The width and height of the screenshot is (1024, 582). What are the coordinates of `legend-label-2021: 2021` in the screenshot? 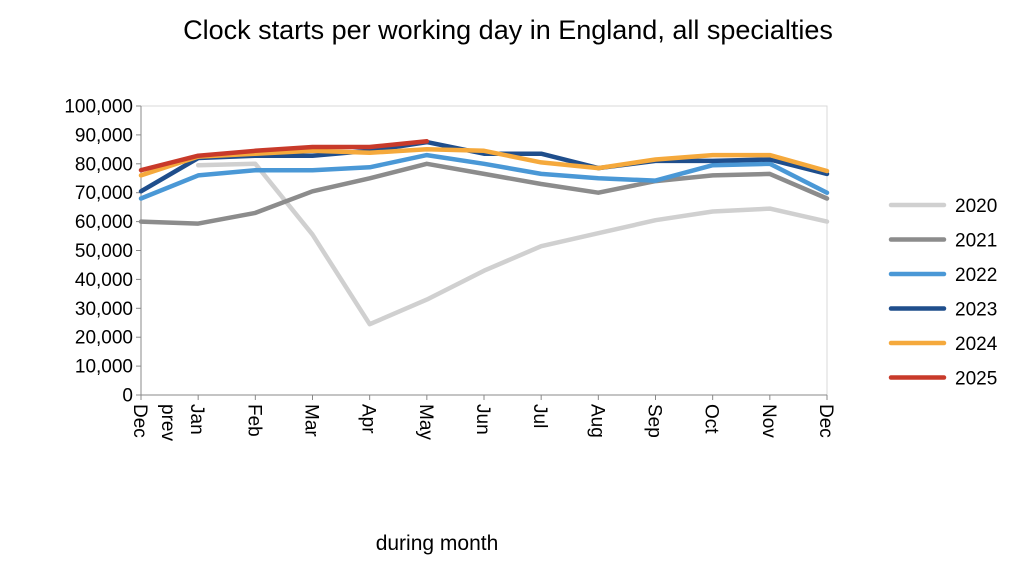 It's located at (976, 241).